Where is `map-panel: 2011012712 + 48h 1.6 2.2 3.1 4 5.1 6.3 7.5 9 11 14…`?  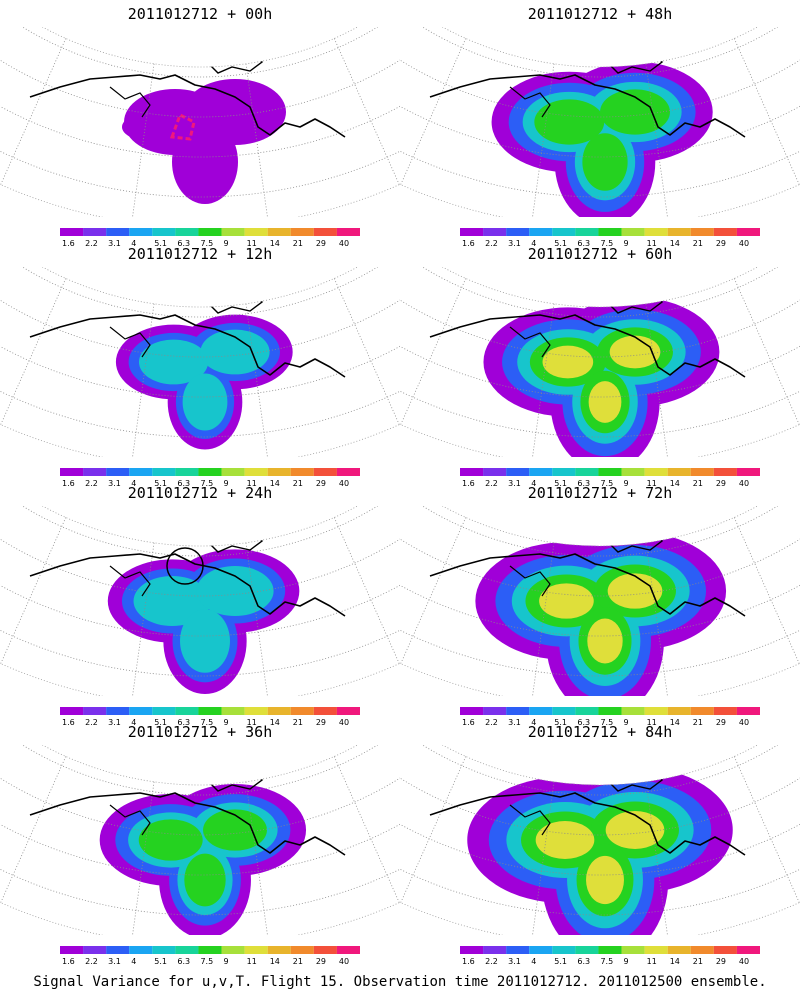 map-panel: 2011012712 + 48h 1.6 2.2 3.1 4 5.1 6.3 7.5 9 11 14… is located at coordinates (600, 127).